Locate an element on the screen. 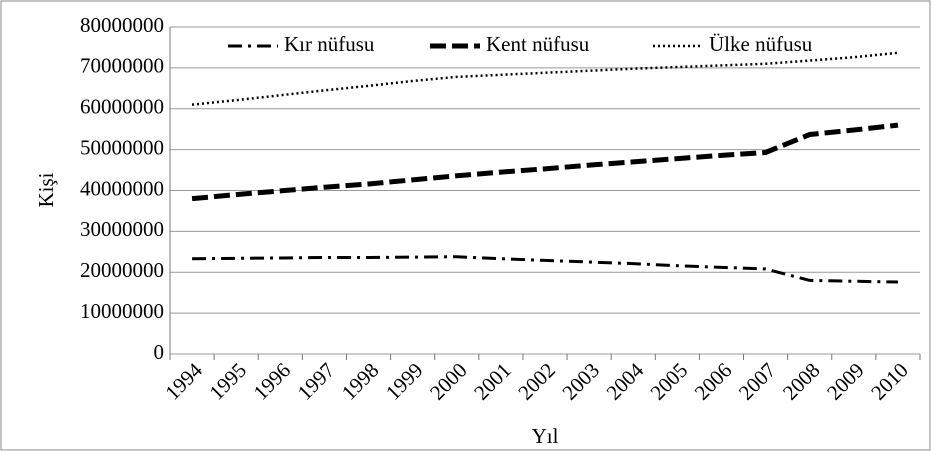 The image size is (931, 451). y-tick-label: 50000000 is located at coordinates (122, 147).